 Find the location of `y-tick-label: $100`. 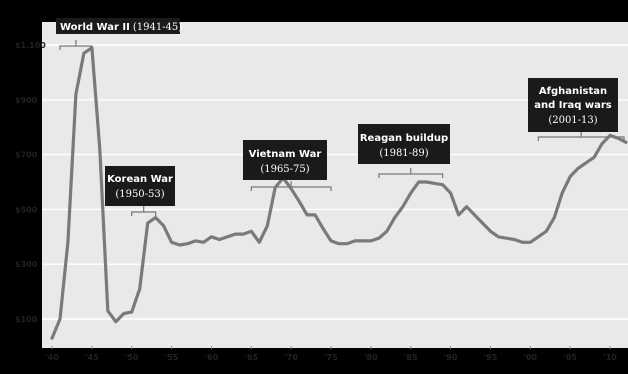

y-tick-label: $100 is located at coordinates (26, 319).